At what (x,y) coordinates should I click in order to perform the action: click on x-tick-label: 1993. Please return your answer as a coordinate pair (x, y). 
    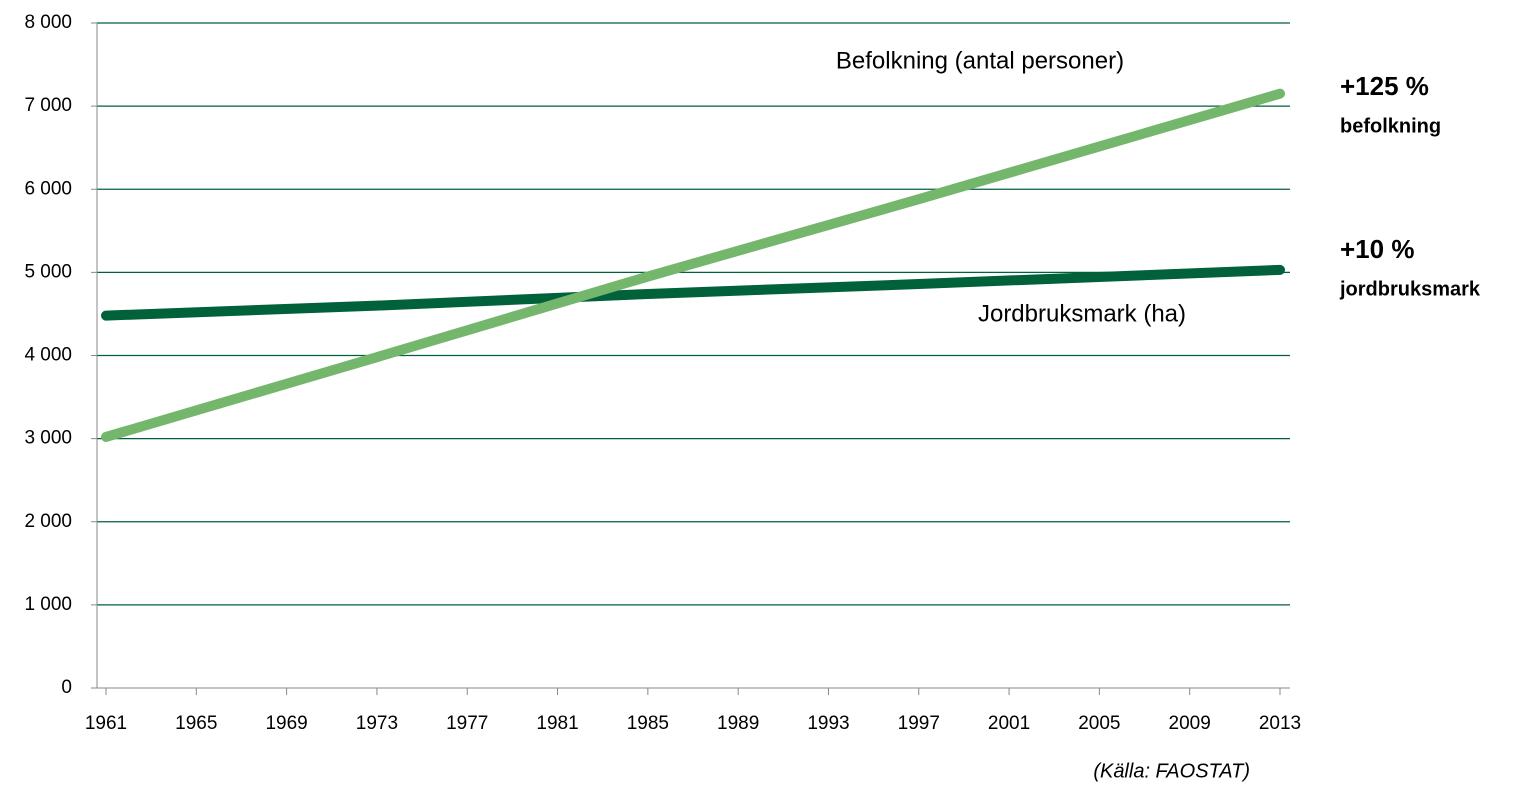
    Looking at the image, I should click on (828, 723).